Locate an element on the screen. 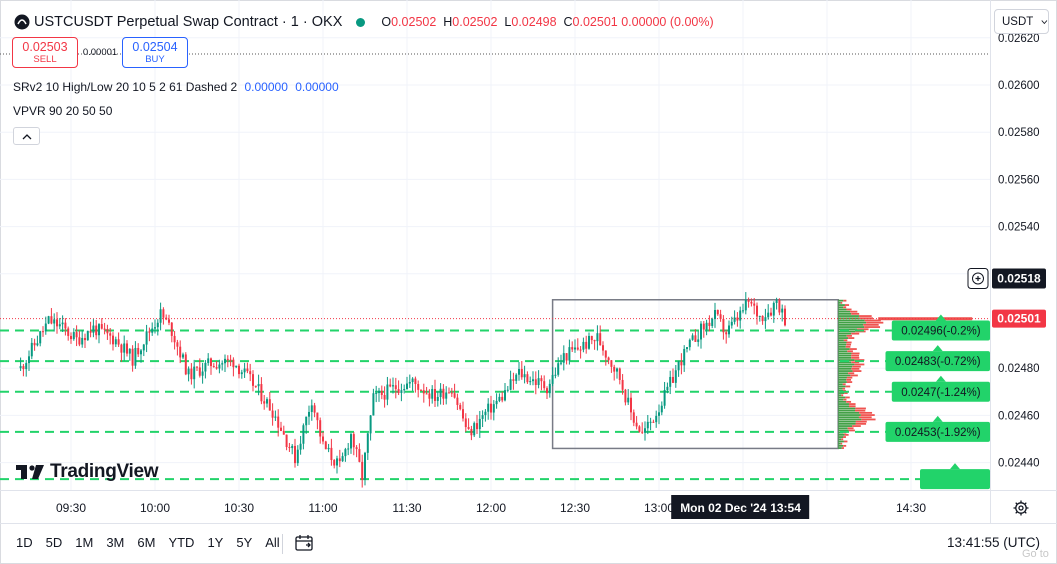  range-5d: 5D is located at coordinates (54, 542).